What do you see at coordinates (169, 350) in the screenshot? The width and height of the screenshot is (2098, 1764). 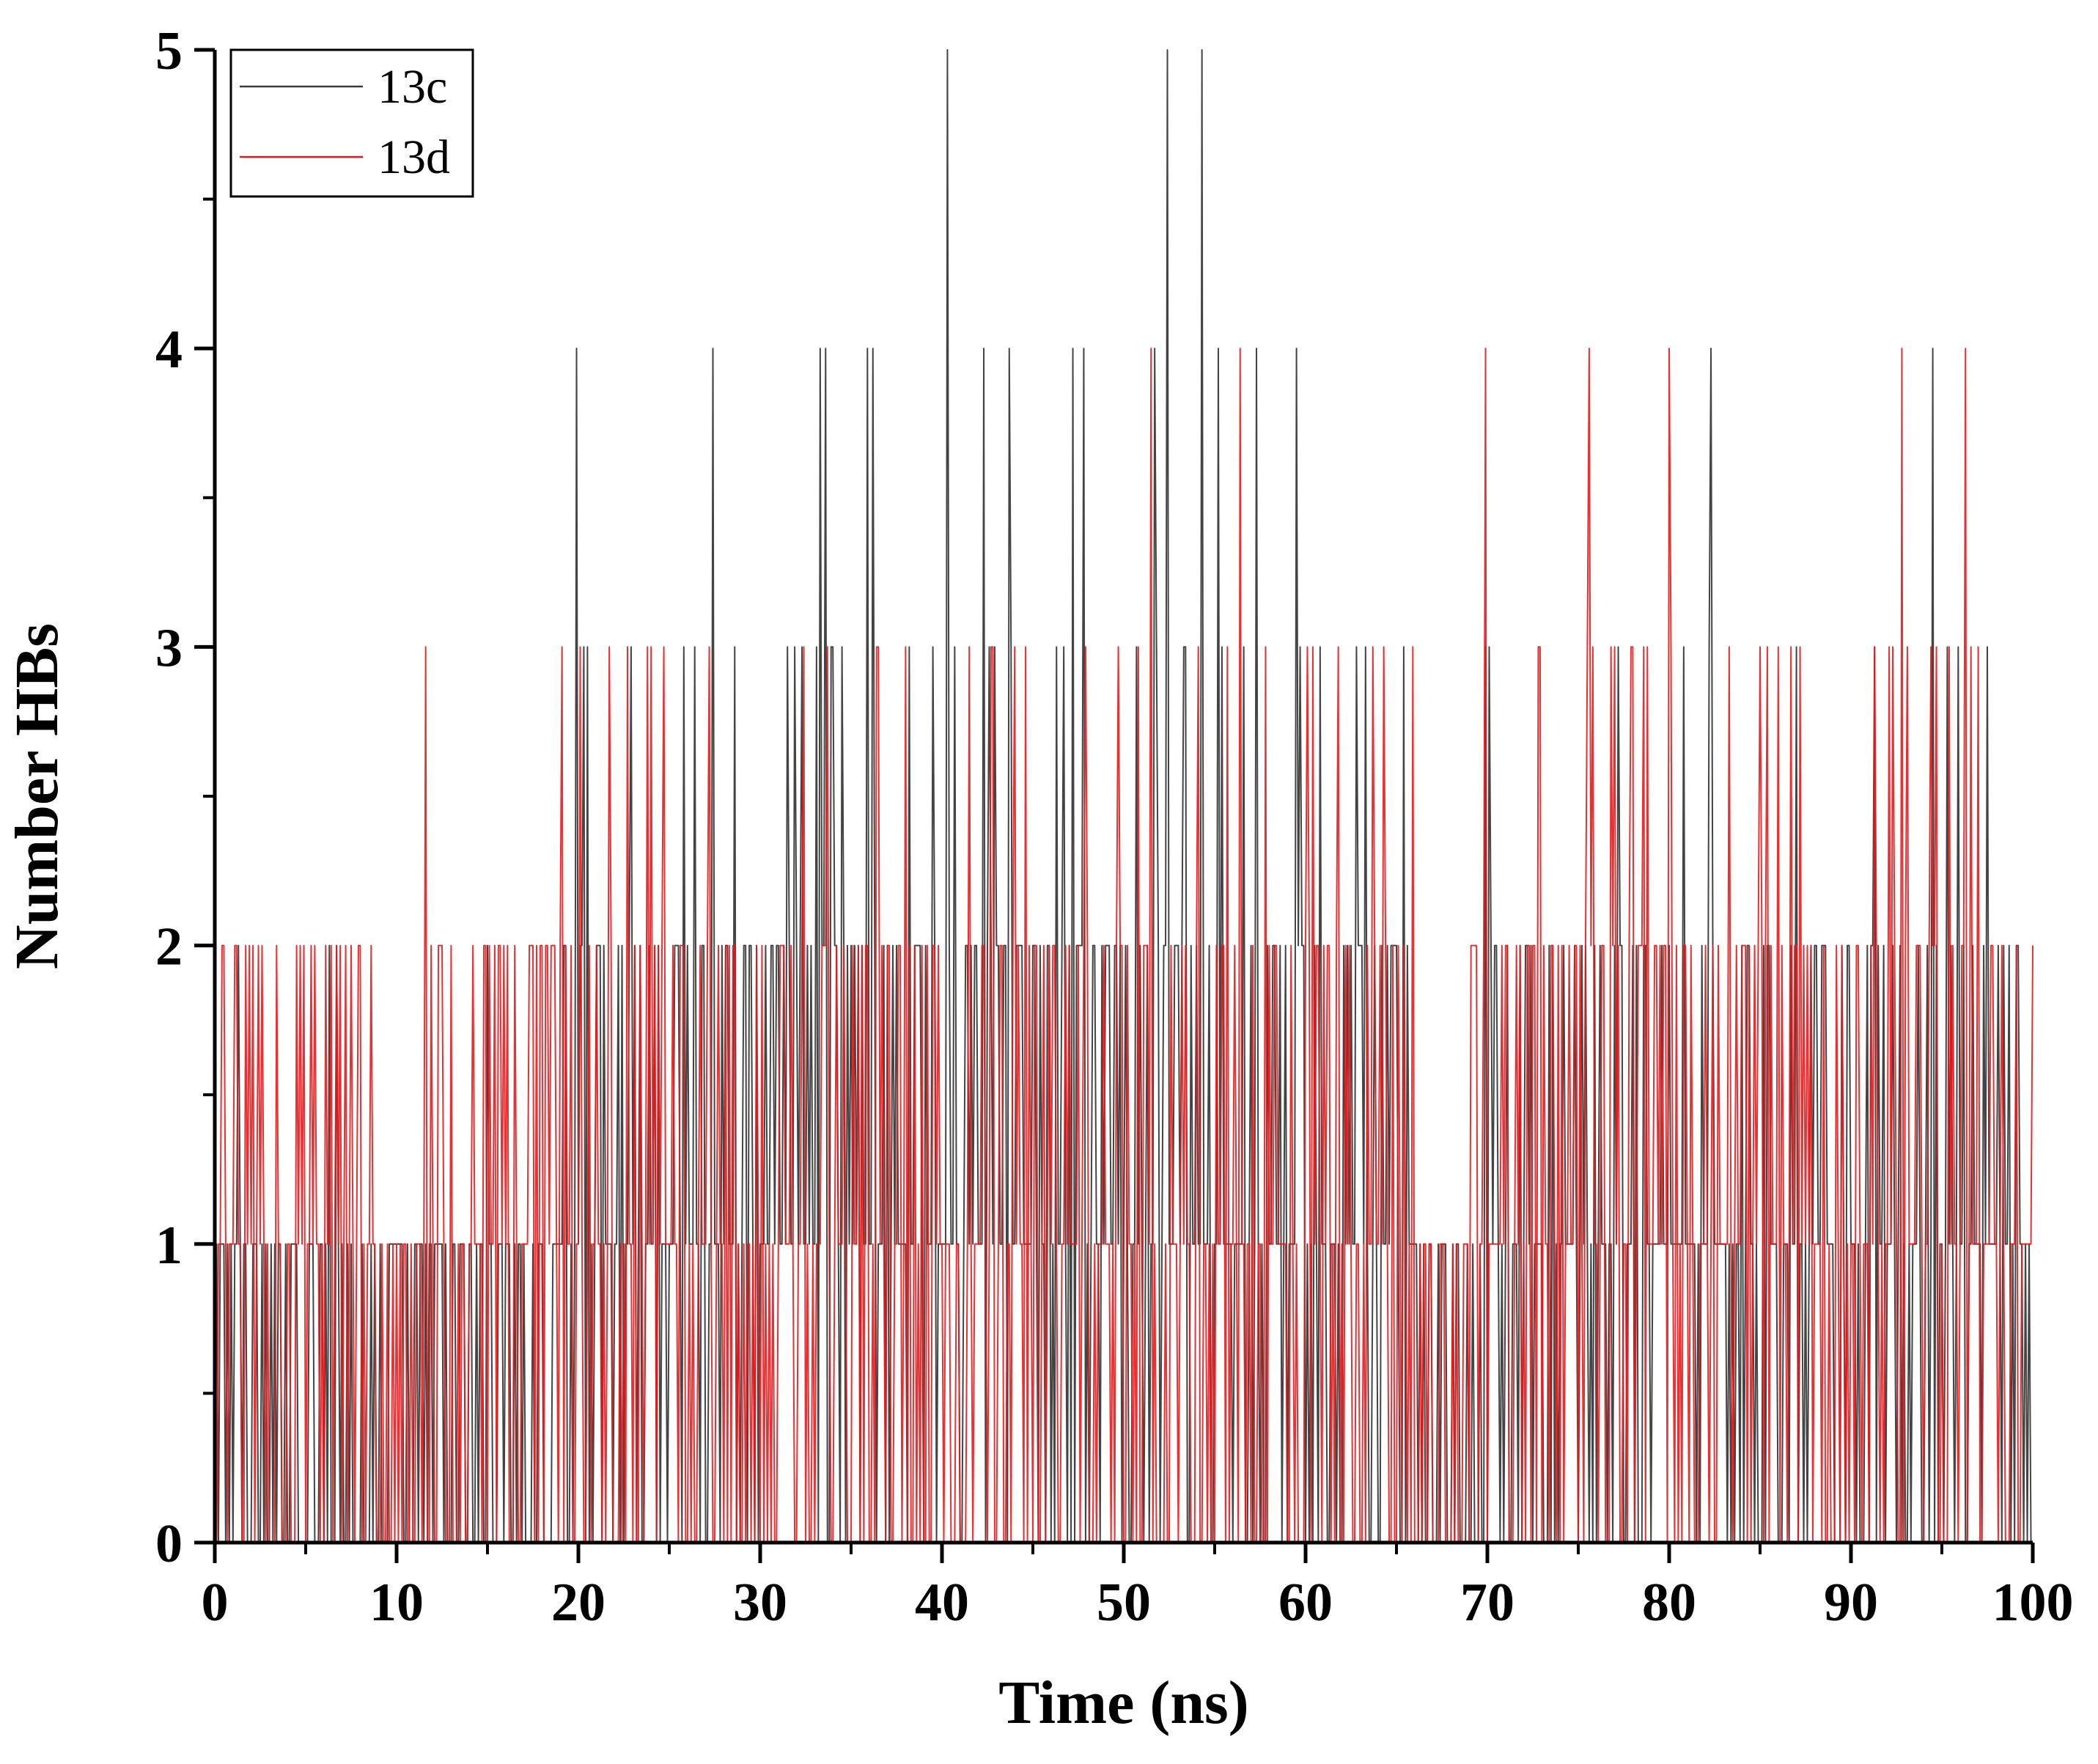 I see `y-tick-label-4: 4` at bounding box center [169, 350].